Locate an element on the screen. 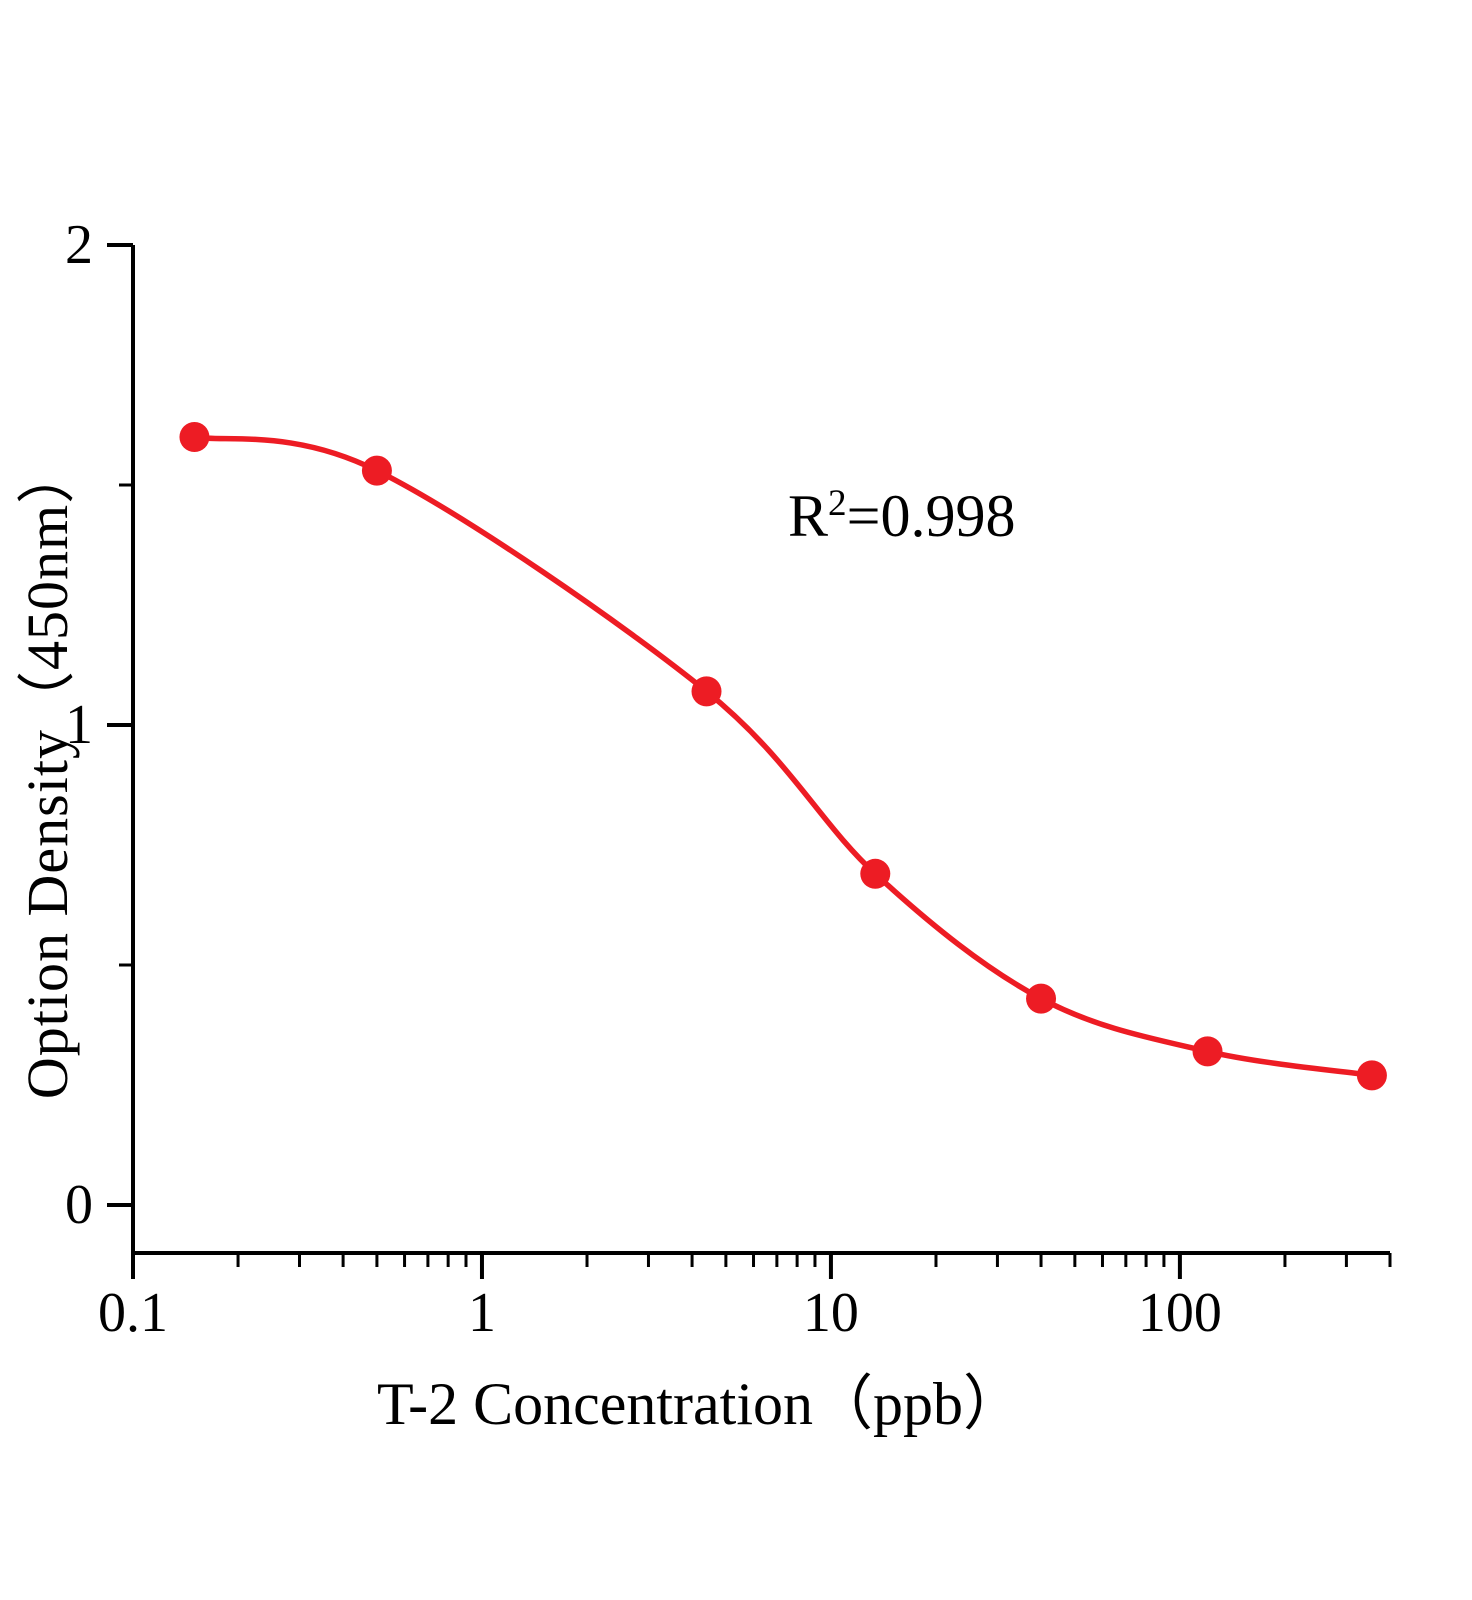 This screenshot has width=1472, height=1600. y-tick-label: 1 is located at coordinates (79, 725).